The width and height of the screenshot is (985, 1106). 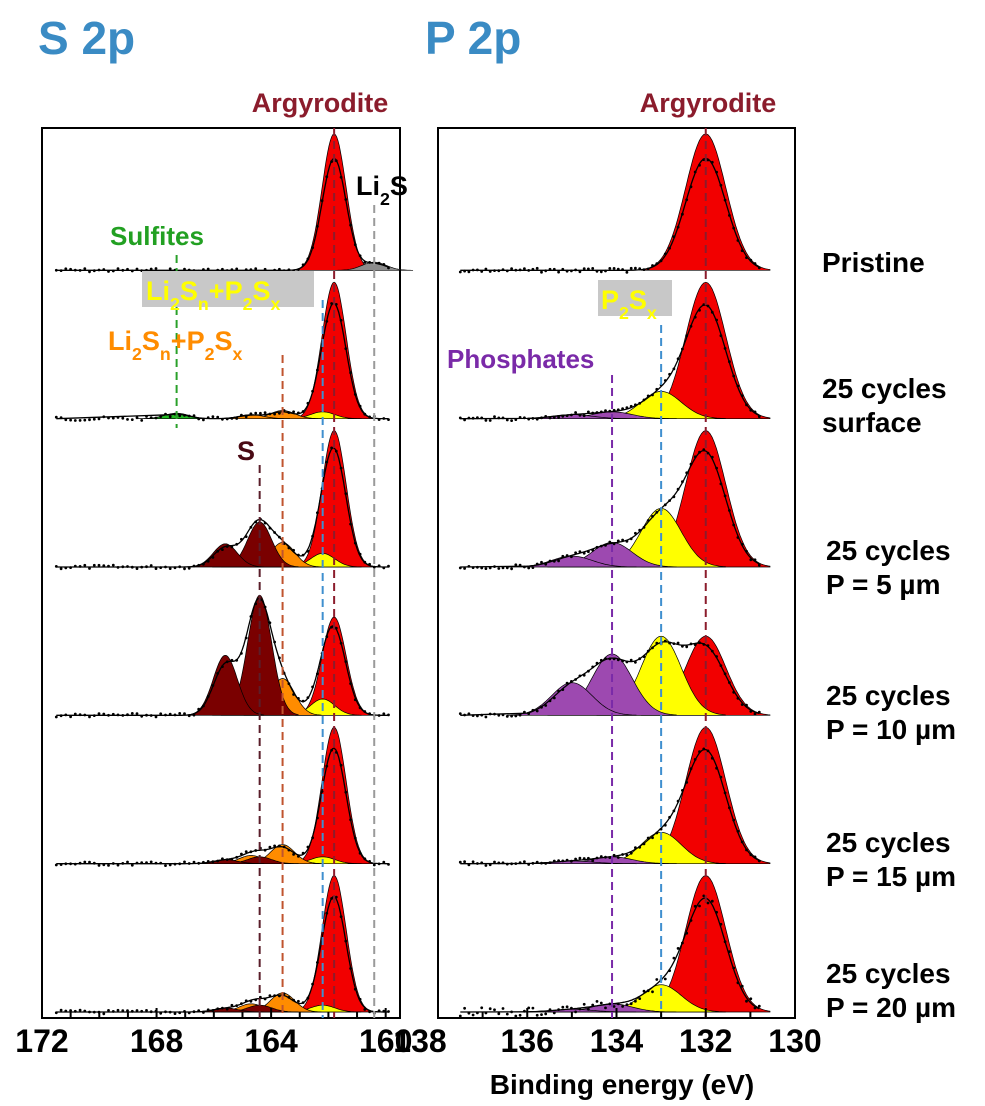 I want to click on p2sx-label: P2Sx, so click(x=629, y=304).